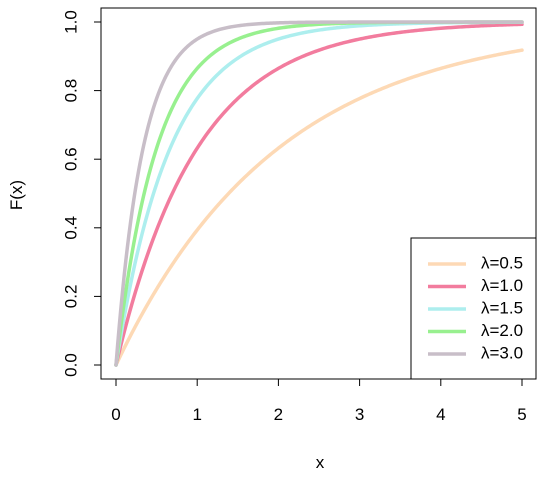 The image size is (550, 477). I want to click on legend-label: λ=0.5, so click(502, 262).